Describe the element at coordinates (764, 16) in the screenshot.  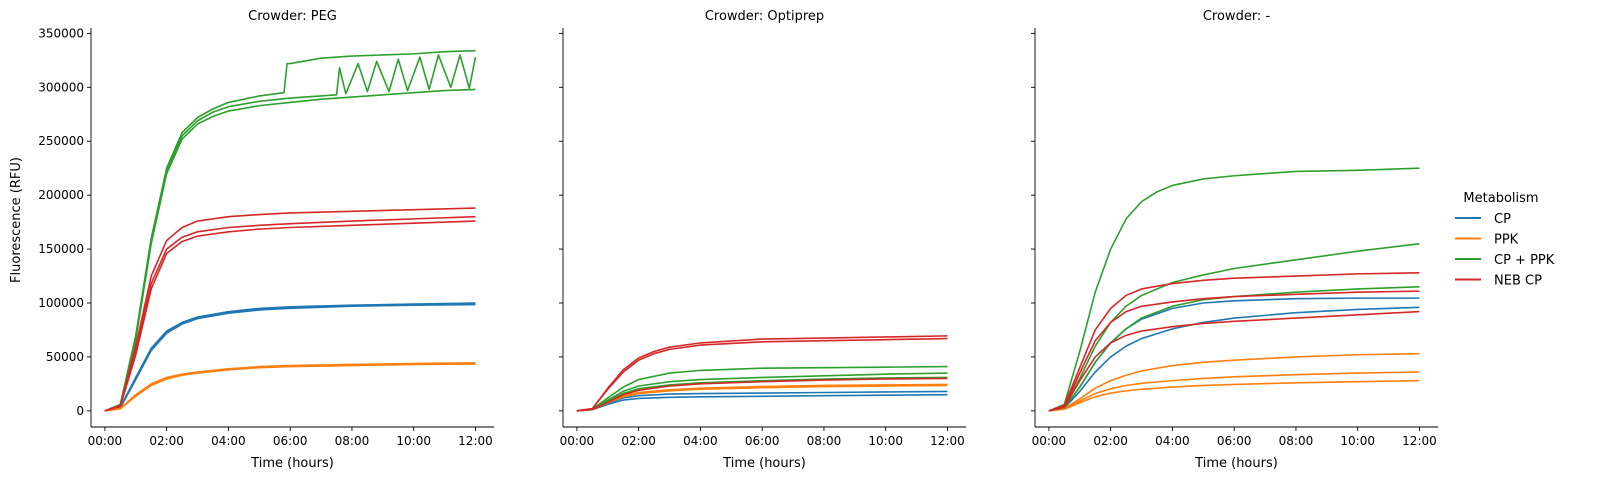
I see `panel-title: Crowder: Optiprep` at that location.